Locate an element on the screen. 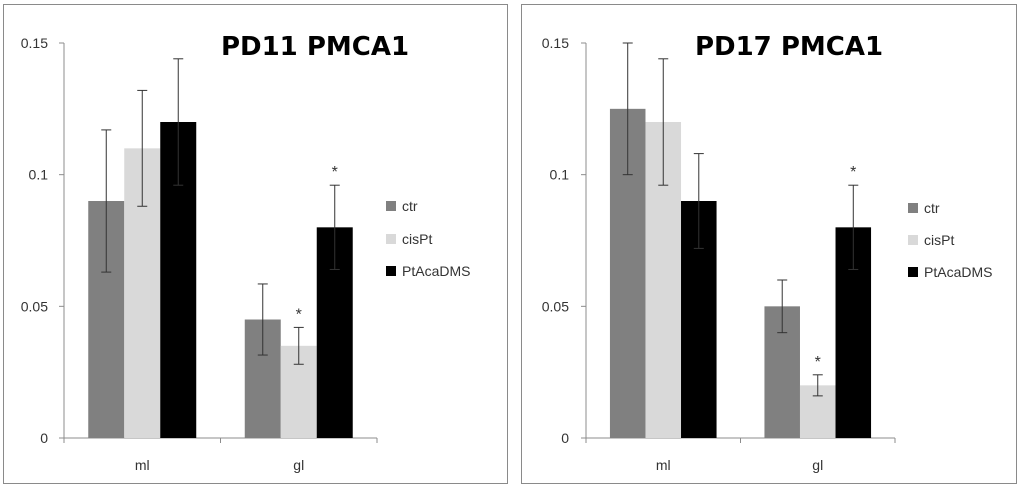  chart-title: PD11 PMCA1 is located at coordinates (315, 47).